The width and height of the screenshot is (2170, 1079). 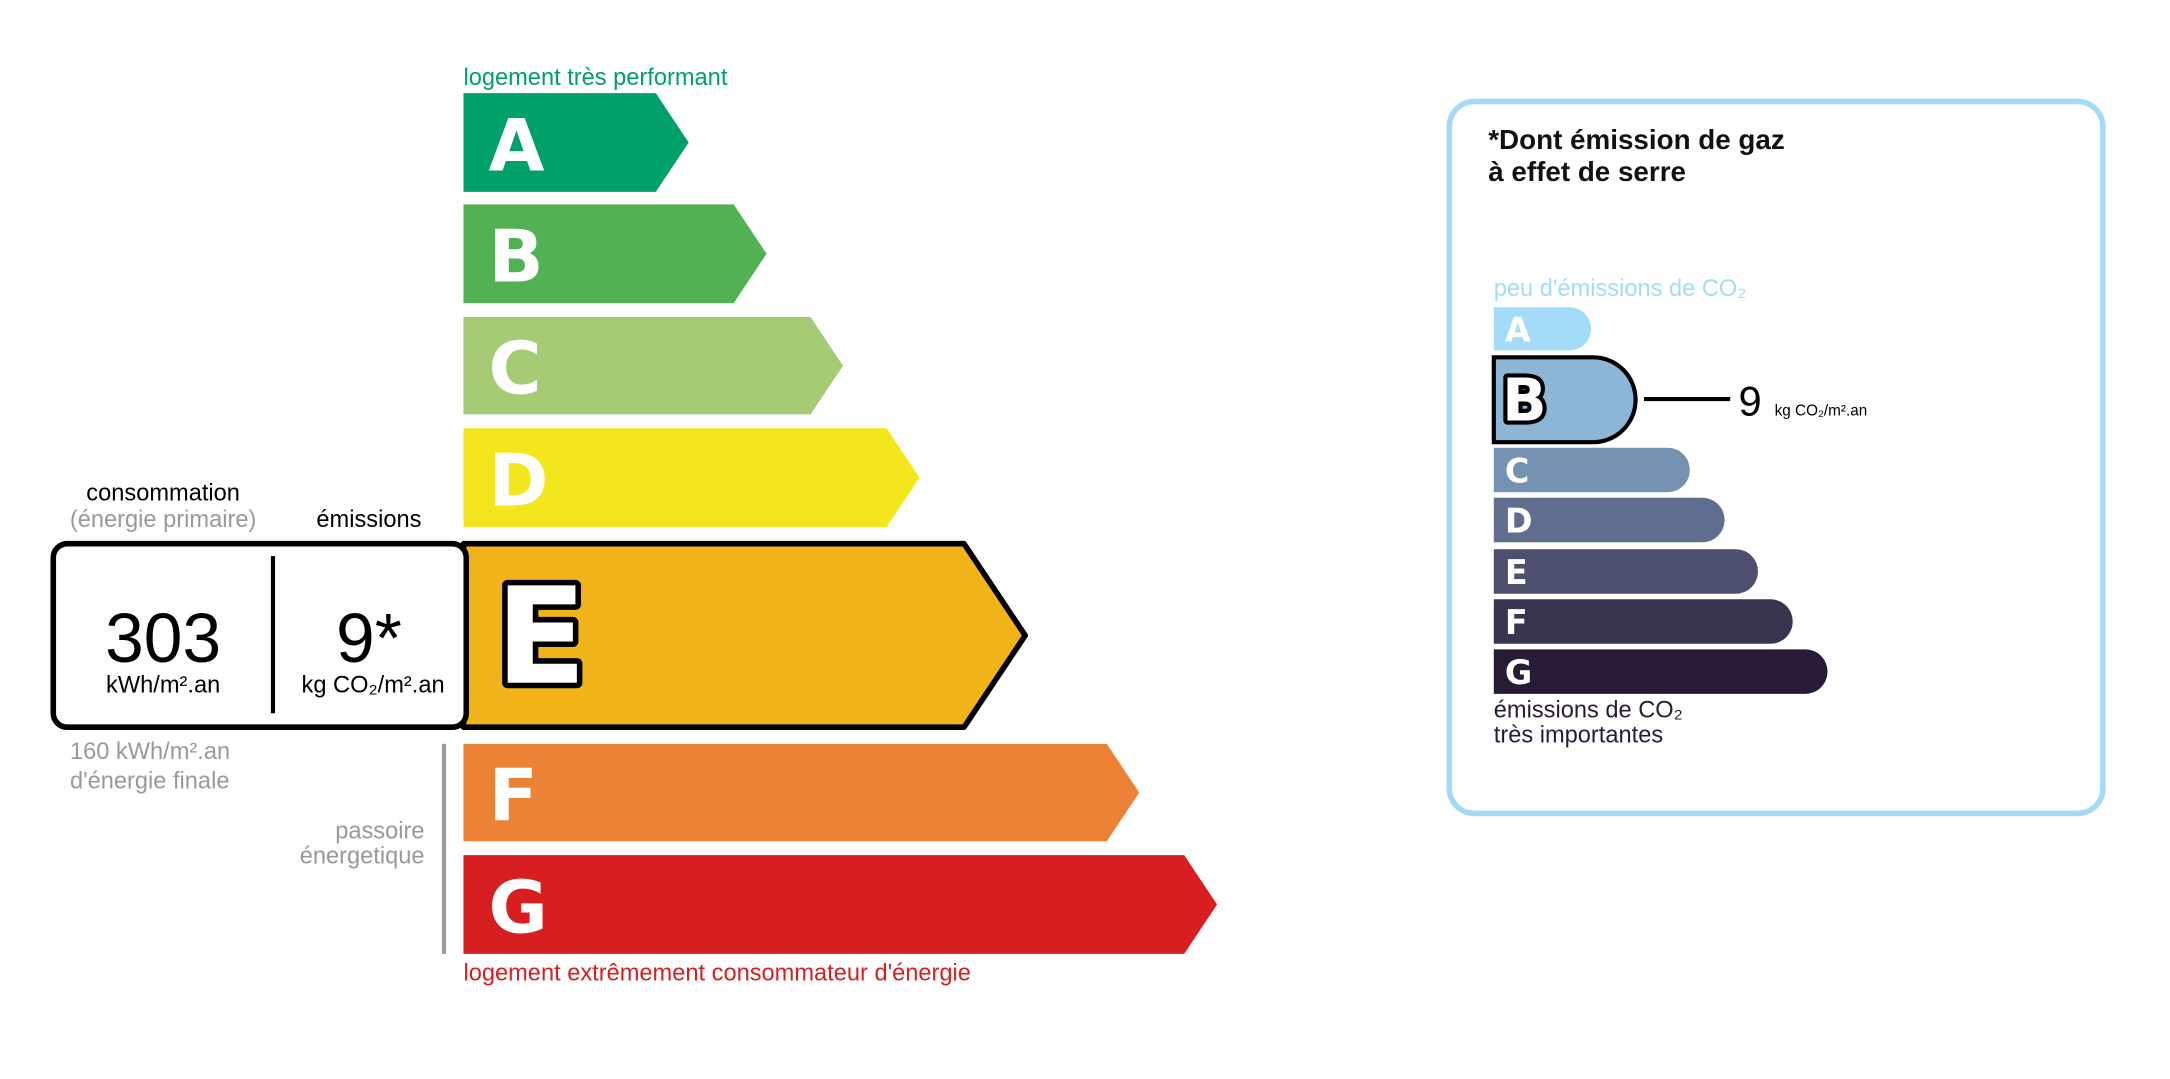 I want to click on energy-bar-g, so click(x=840, y=904).